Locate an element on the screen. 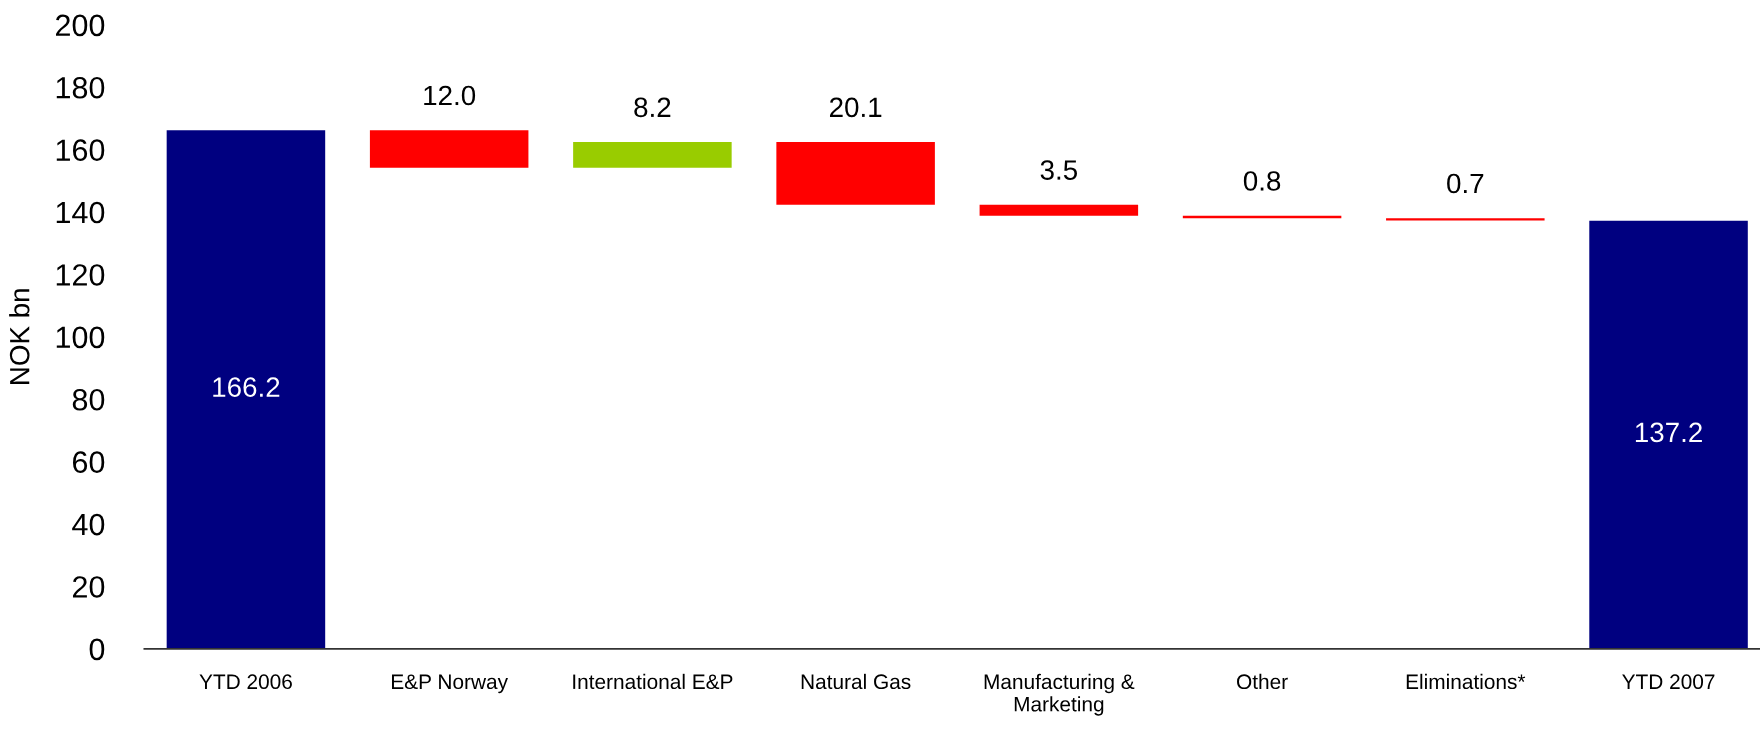  y-tick-label: 140 is located at coordinates (80, 212).